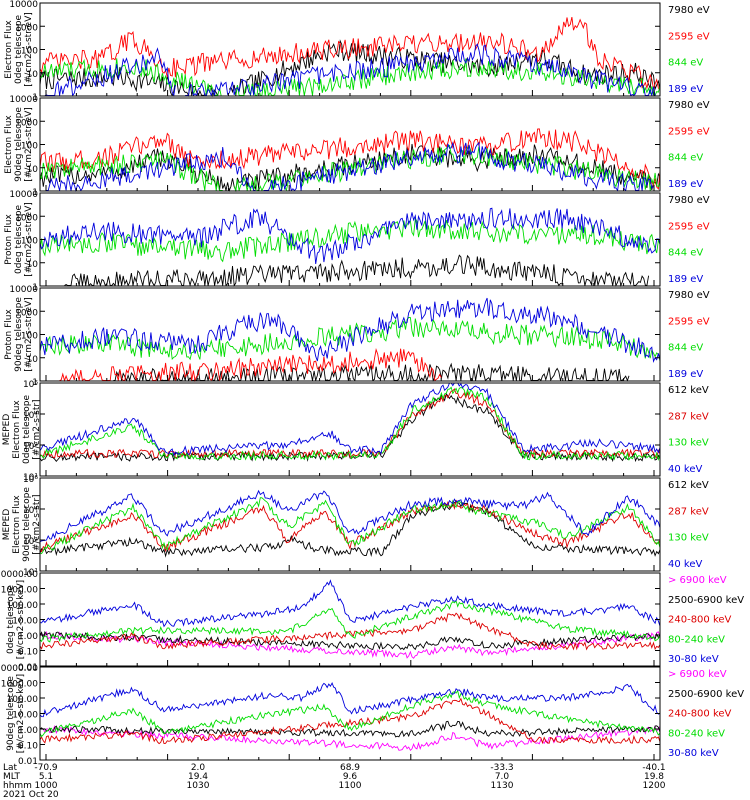 Image resolution: width=750 pixels, height=800 pixels. I want to click on legend-entry: 30-80 keV, so click(693, 659).